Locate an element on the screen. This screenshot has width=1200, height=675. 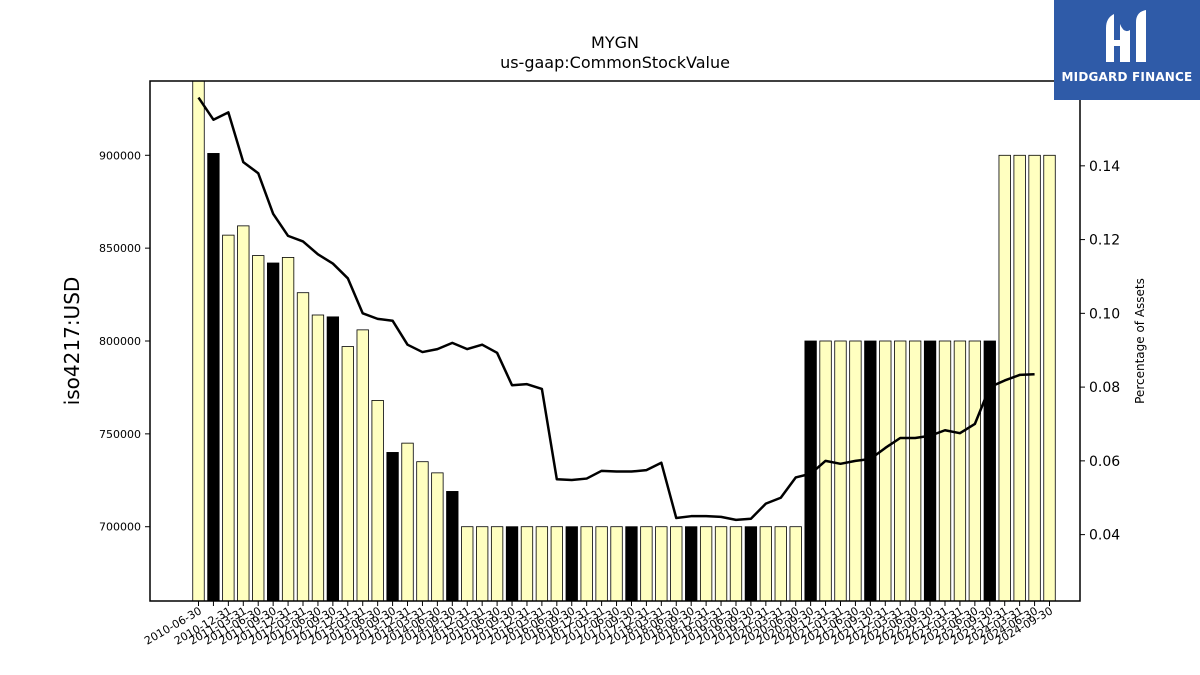
chart-title: MYGN is located at coordinates (615, 42).